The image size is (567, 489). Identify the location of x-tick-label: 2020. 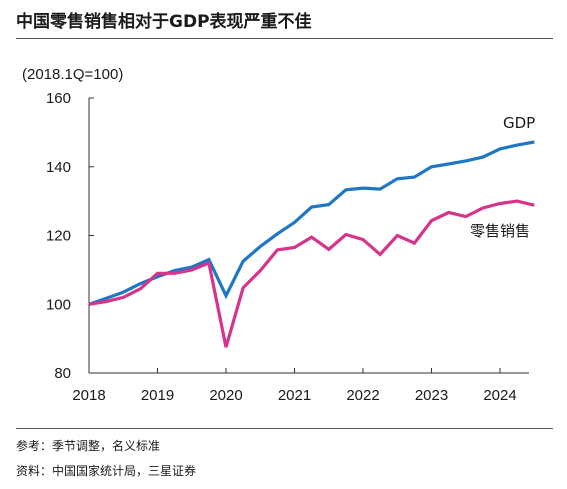
(225, 395).